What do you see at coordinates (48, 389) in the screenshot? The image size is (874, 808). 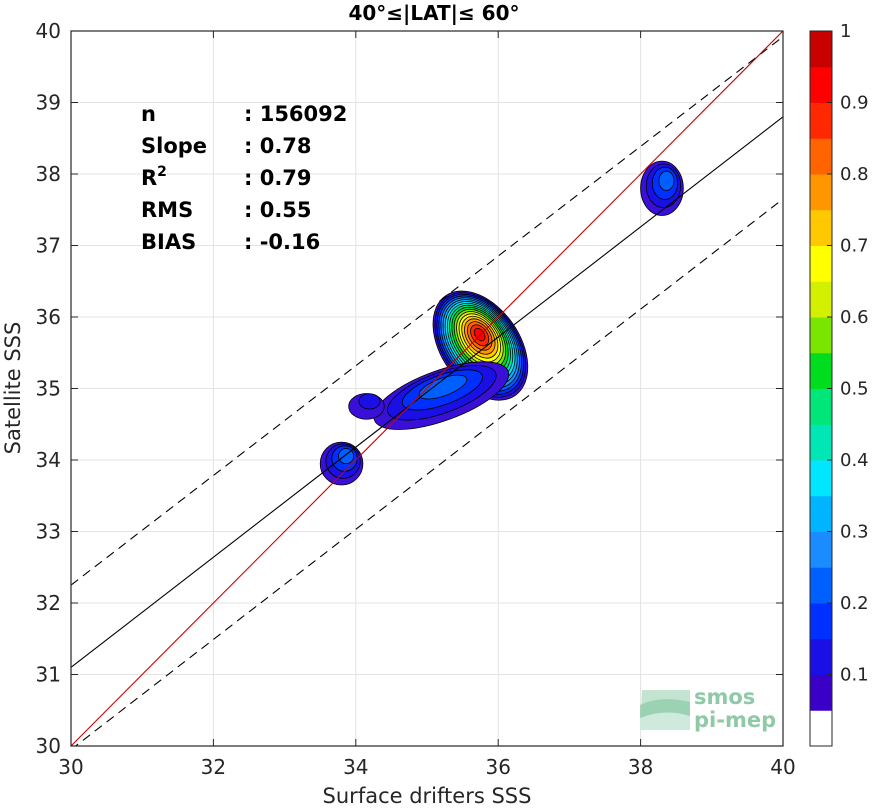 I see `y-tick-label: 35` at bounding box center [48, 389].